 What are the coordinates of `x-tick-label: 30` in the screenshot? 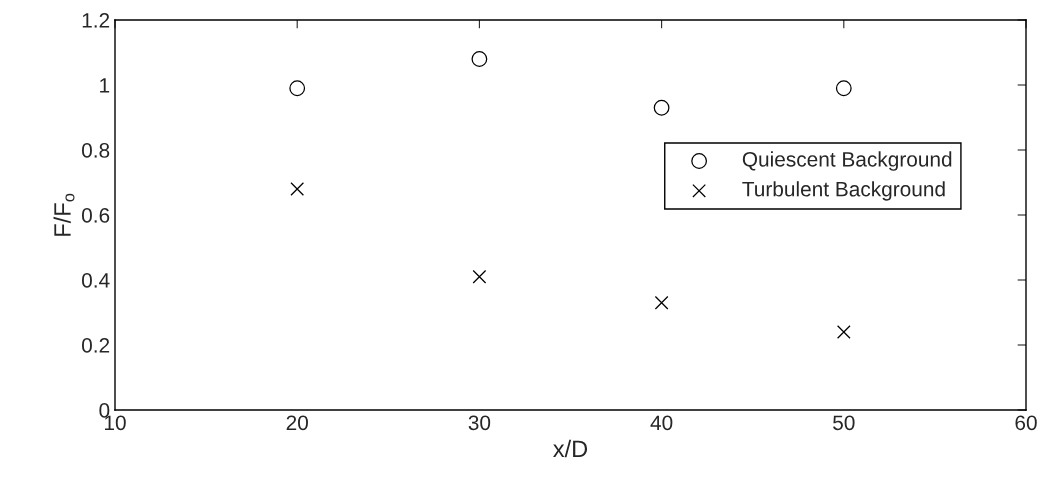 It's located at (479, 423).